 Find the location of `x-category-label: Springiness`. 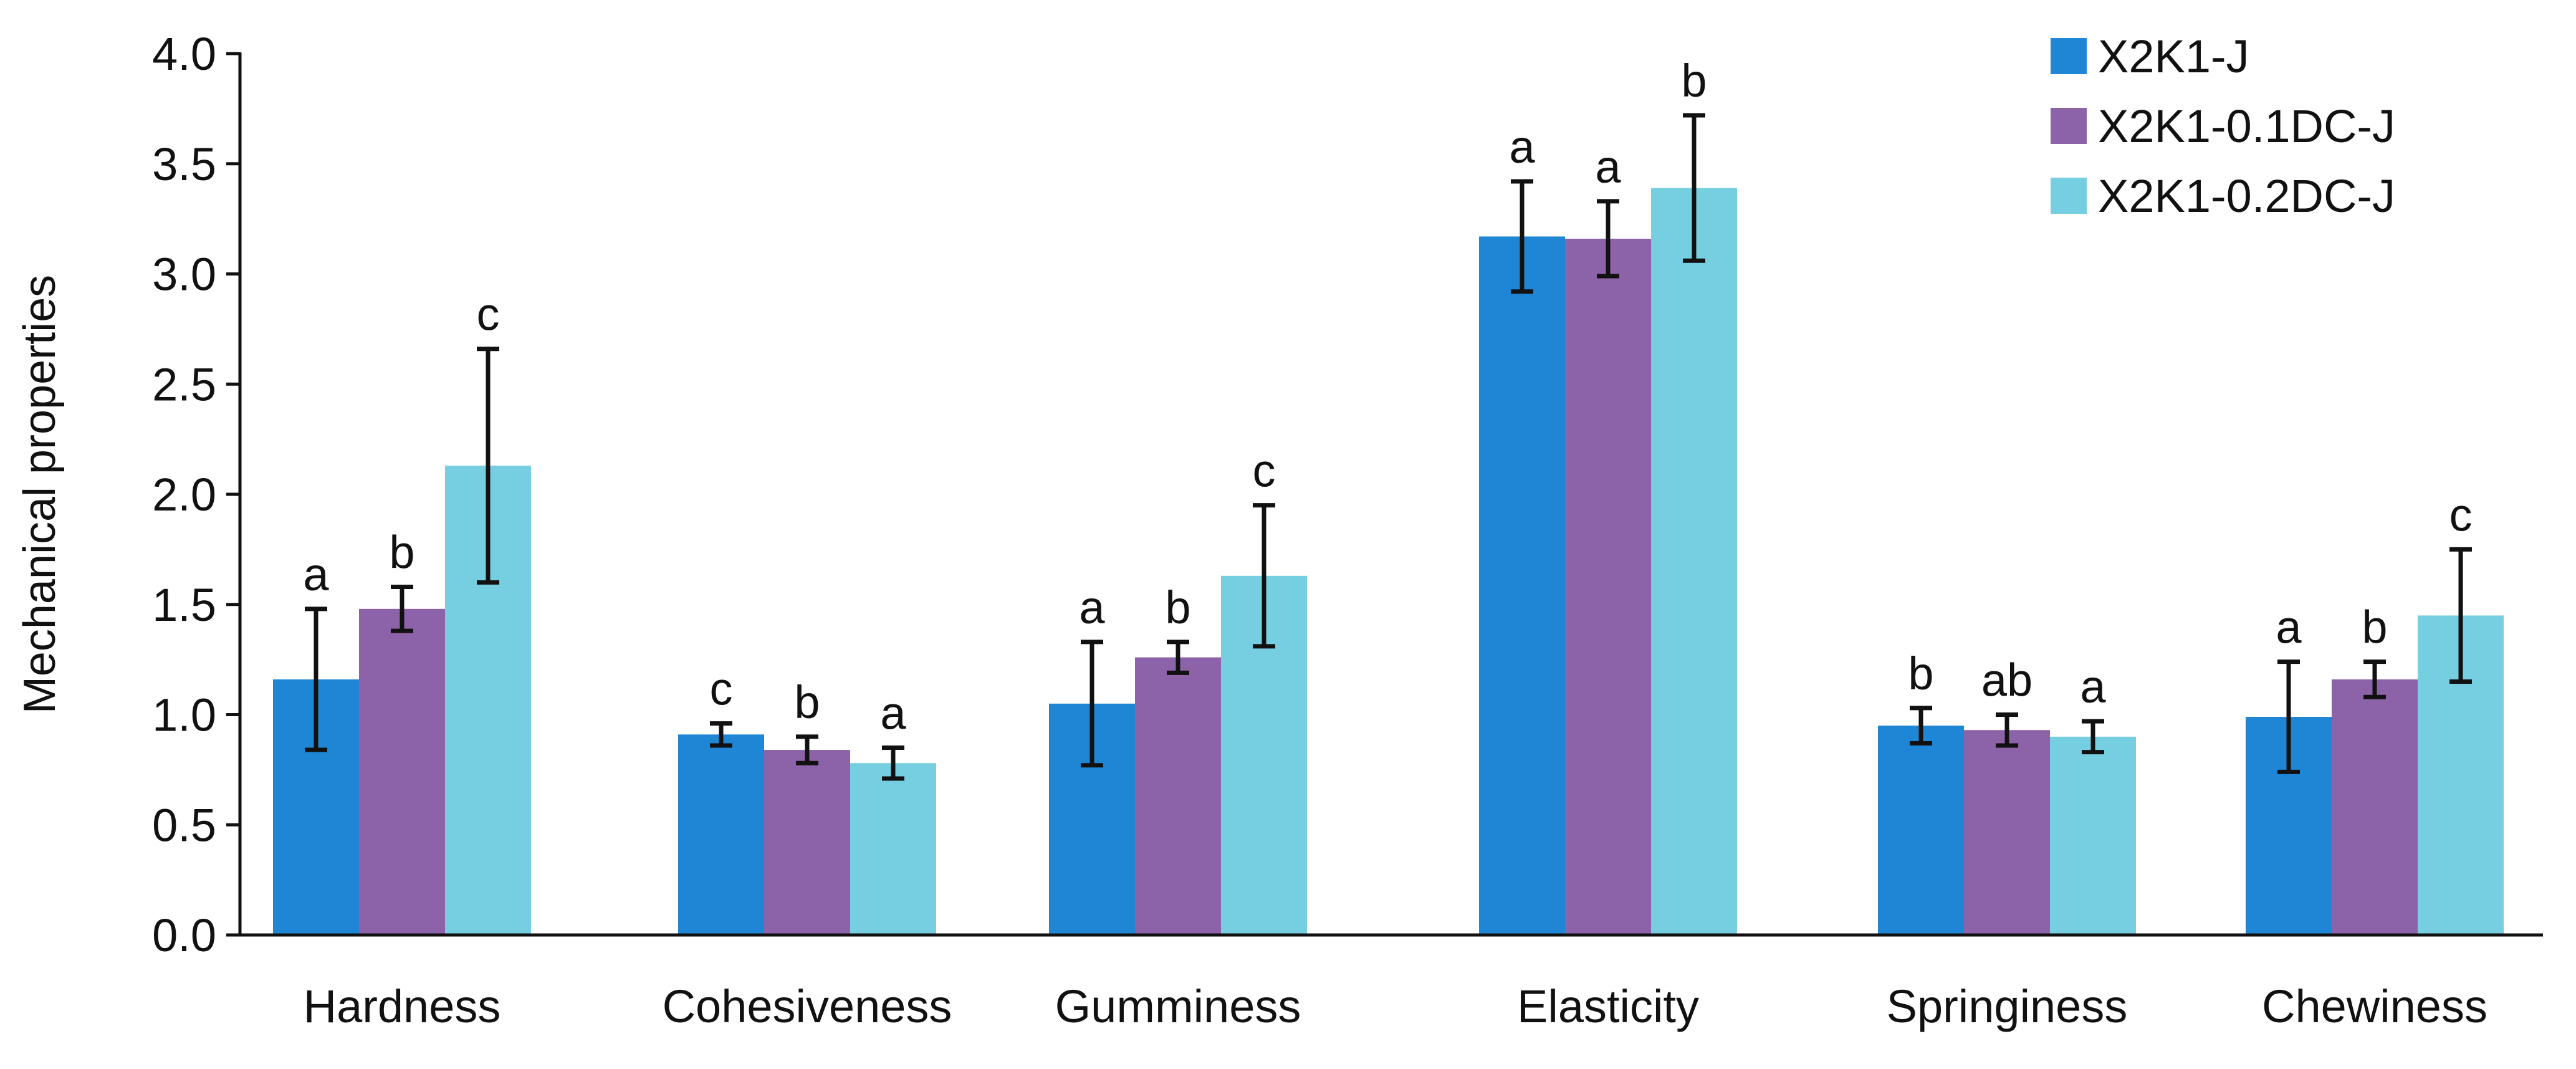

x-category-label: Springiness is located at coordinates (2007, 1006).